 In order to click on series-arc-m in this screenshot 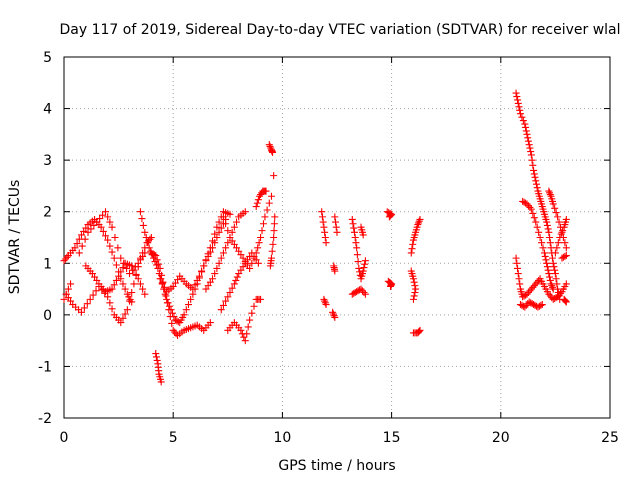, I will do `click(261, 199)`.